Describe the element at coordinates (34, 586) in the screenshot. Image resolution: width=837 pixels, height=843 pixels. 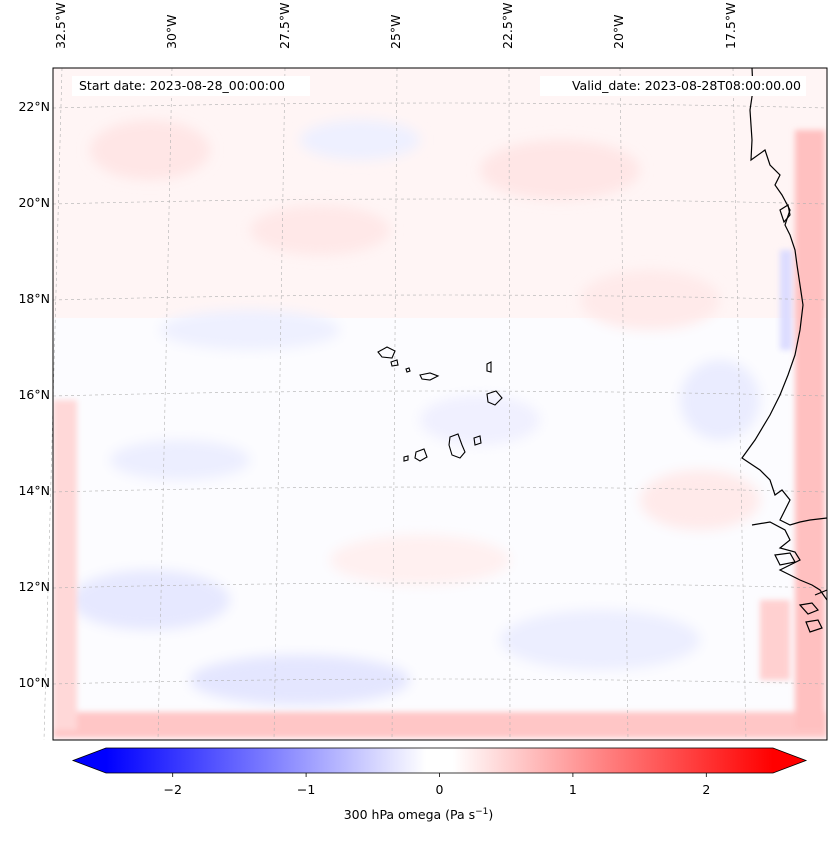
I see `lat-label-12: 12°N` at that location.